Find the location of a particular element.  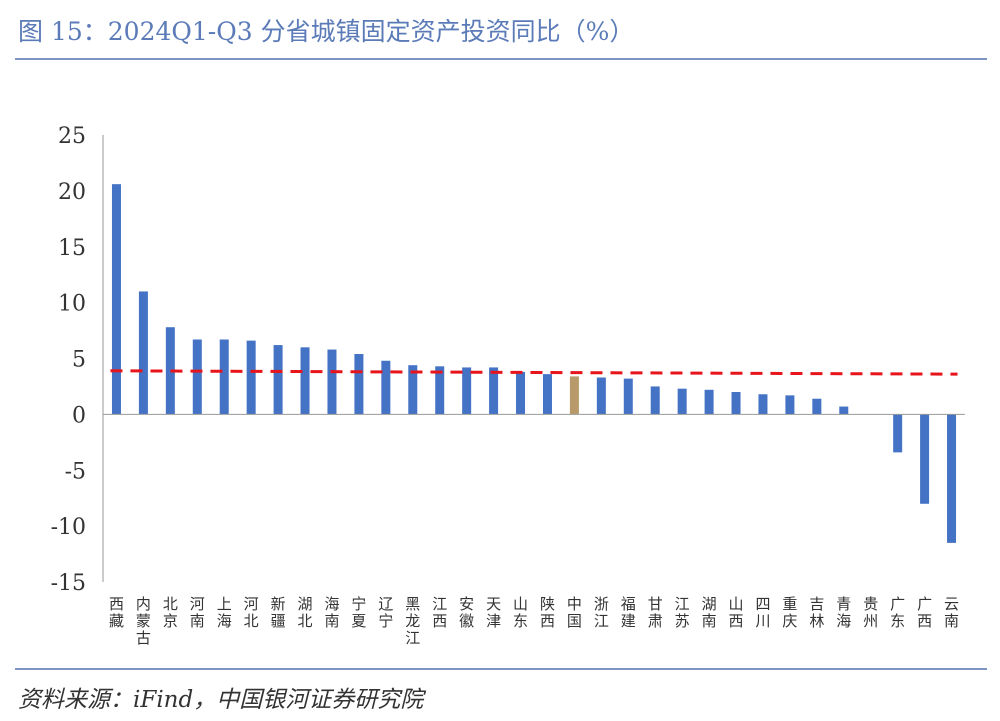

y-tick-label: 15 is located at coordinates (72, 248).